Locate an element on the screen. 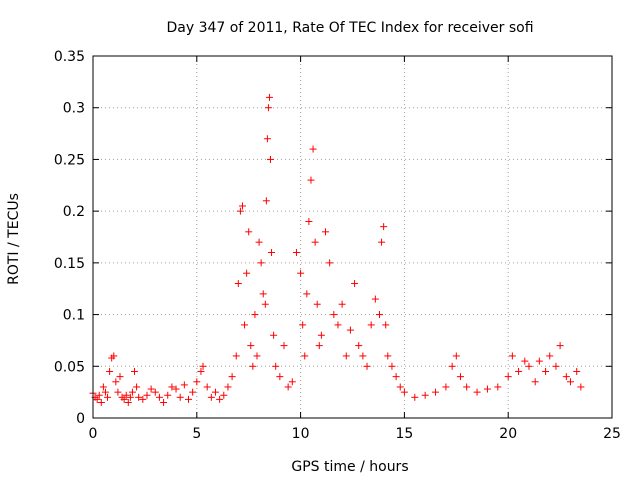 The height and width of the screenshot is (480, 640). y-tick-label: 0.05 is located at coordinates (69, 367).